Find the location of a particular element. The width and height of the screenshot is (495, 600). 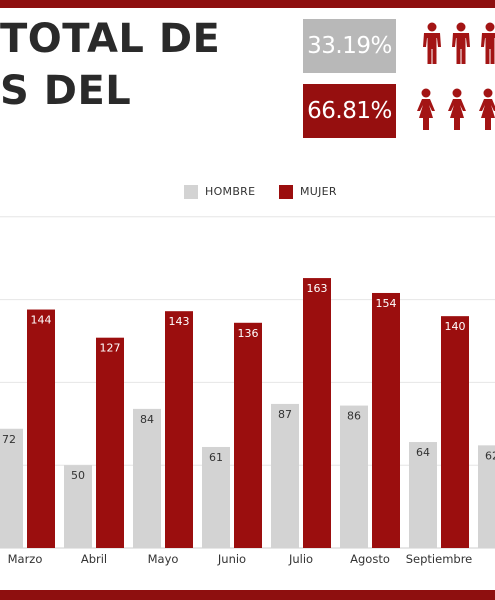

data-label-mujer: 140 is located at coordinates (455, 326).